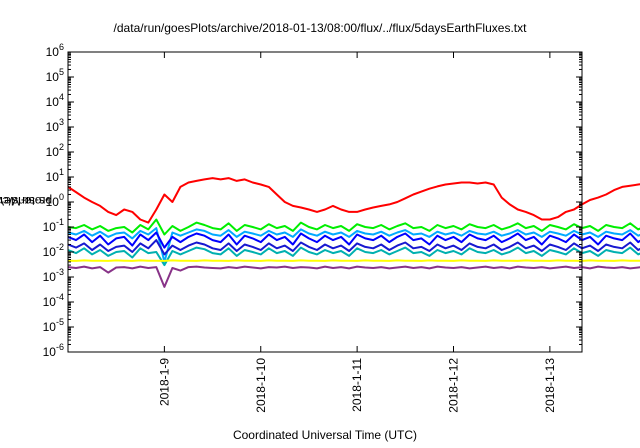 This screenshot has width=640, height=448. What do you see at coordinates (24, 201) in the screenshot?
I see `y-axis-label-post: -s-sr-MeV` at bounding box center [24, 201].